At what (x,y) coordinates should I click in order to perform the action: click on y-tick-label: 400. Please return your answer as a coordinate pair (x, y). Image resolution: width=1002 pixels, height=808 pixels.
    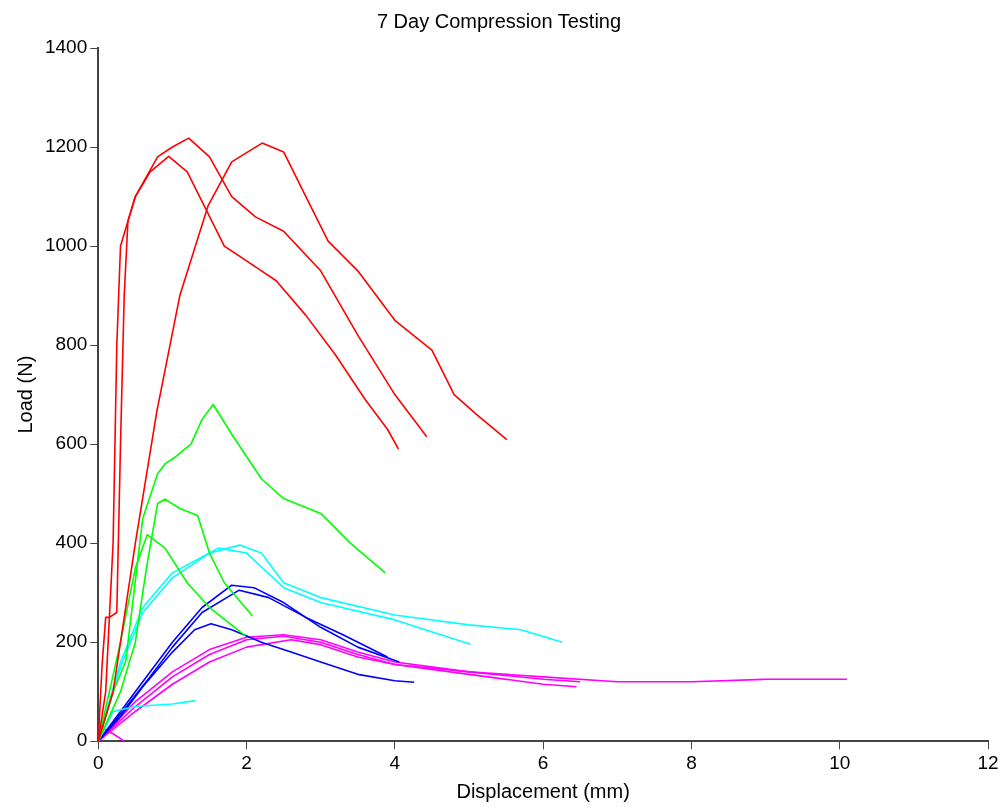
    Looking at the image, I should click on (71, 542).